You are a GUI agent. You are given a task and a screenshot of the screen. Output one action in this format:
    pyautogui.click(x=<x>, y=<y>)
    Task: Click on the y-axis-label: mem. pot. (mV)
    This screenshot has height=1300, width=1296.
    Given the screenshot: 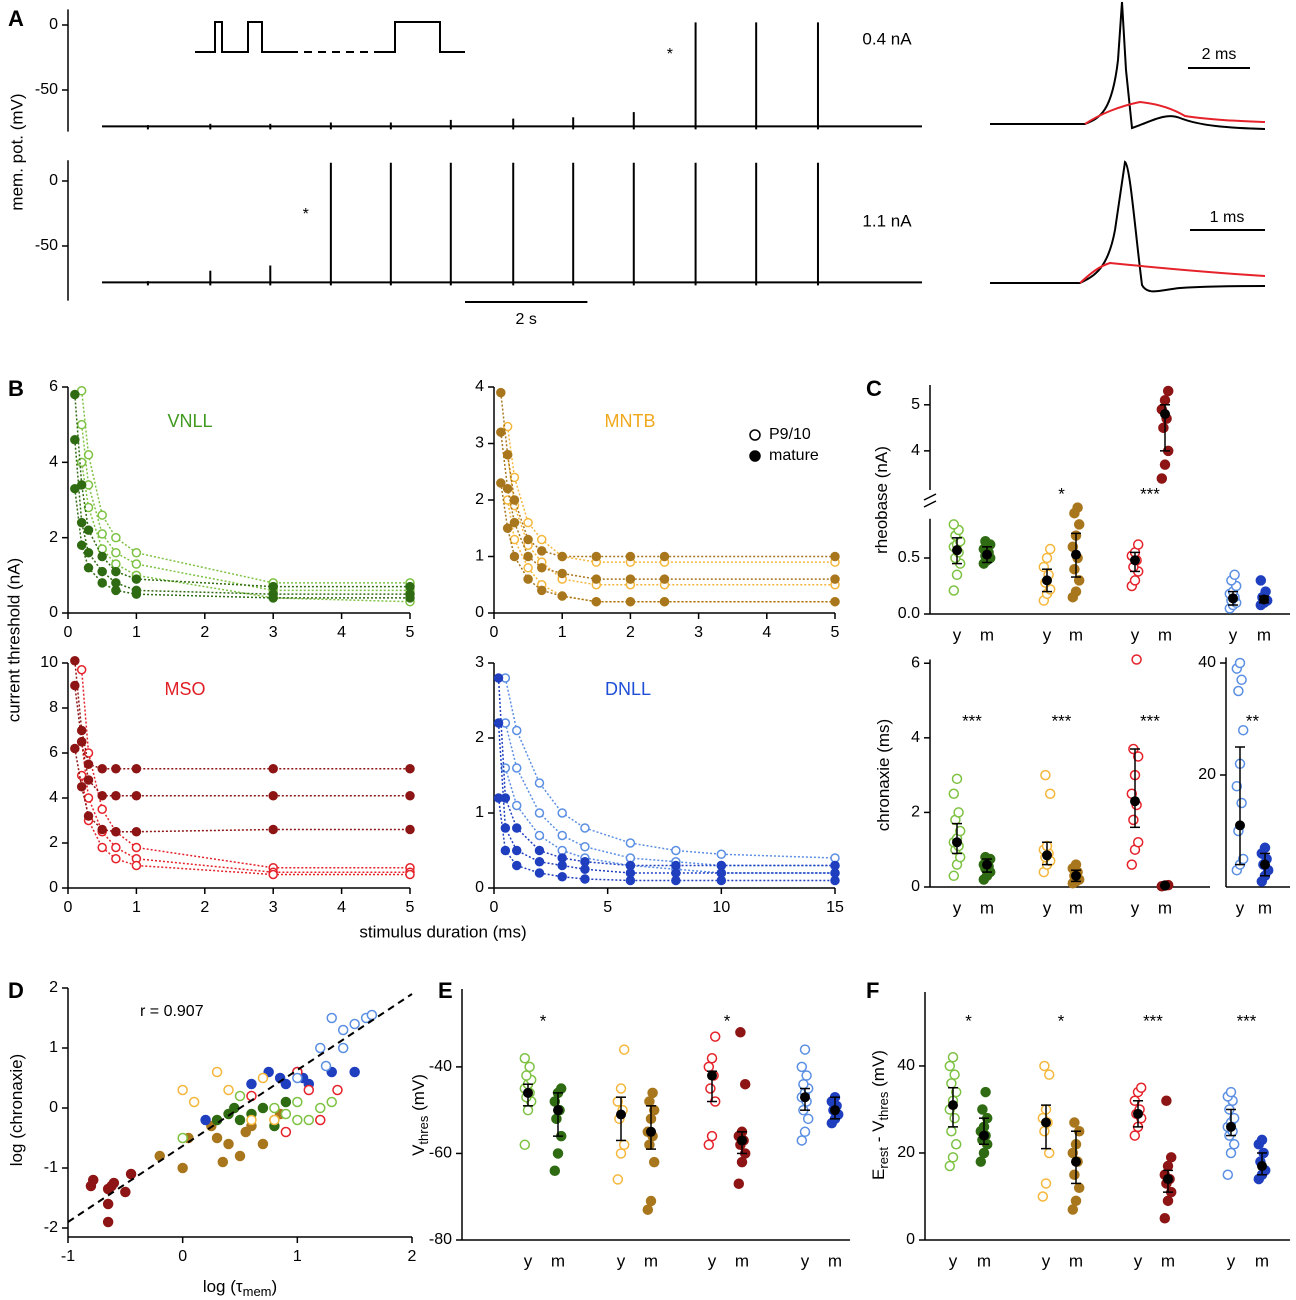 What is the action you would take?
    pyautogui.click(x=16, y=151)
    